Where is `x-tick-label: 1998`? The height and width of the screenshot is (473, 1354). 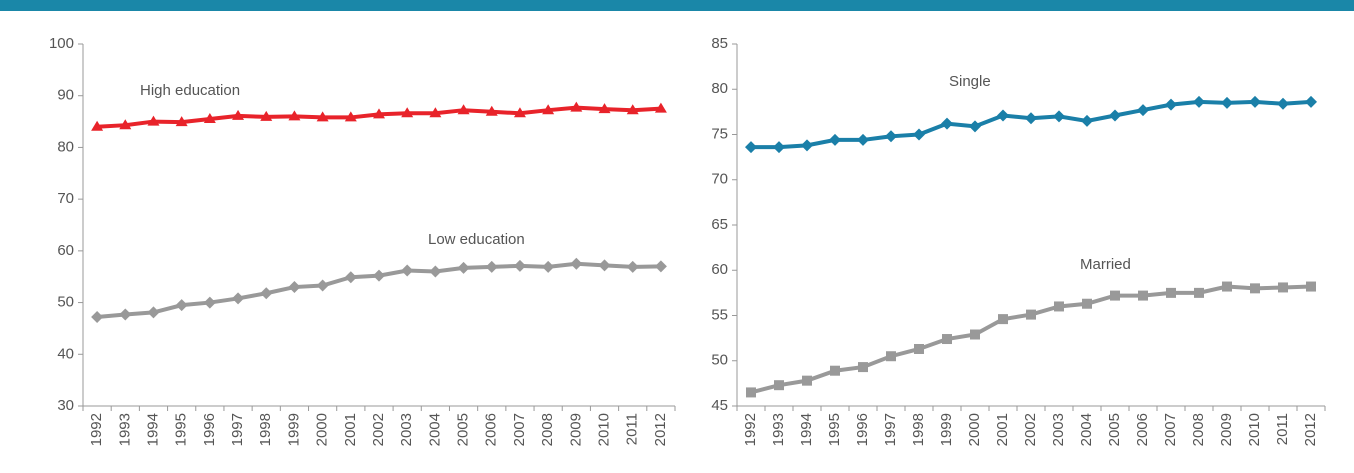
x-tick-label: 1998 is located at coordinates (265, 429).